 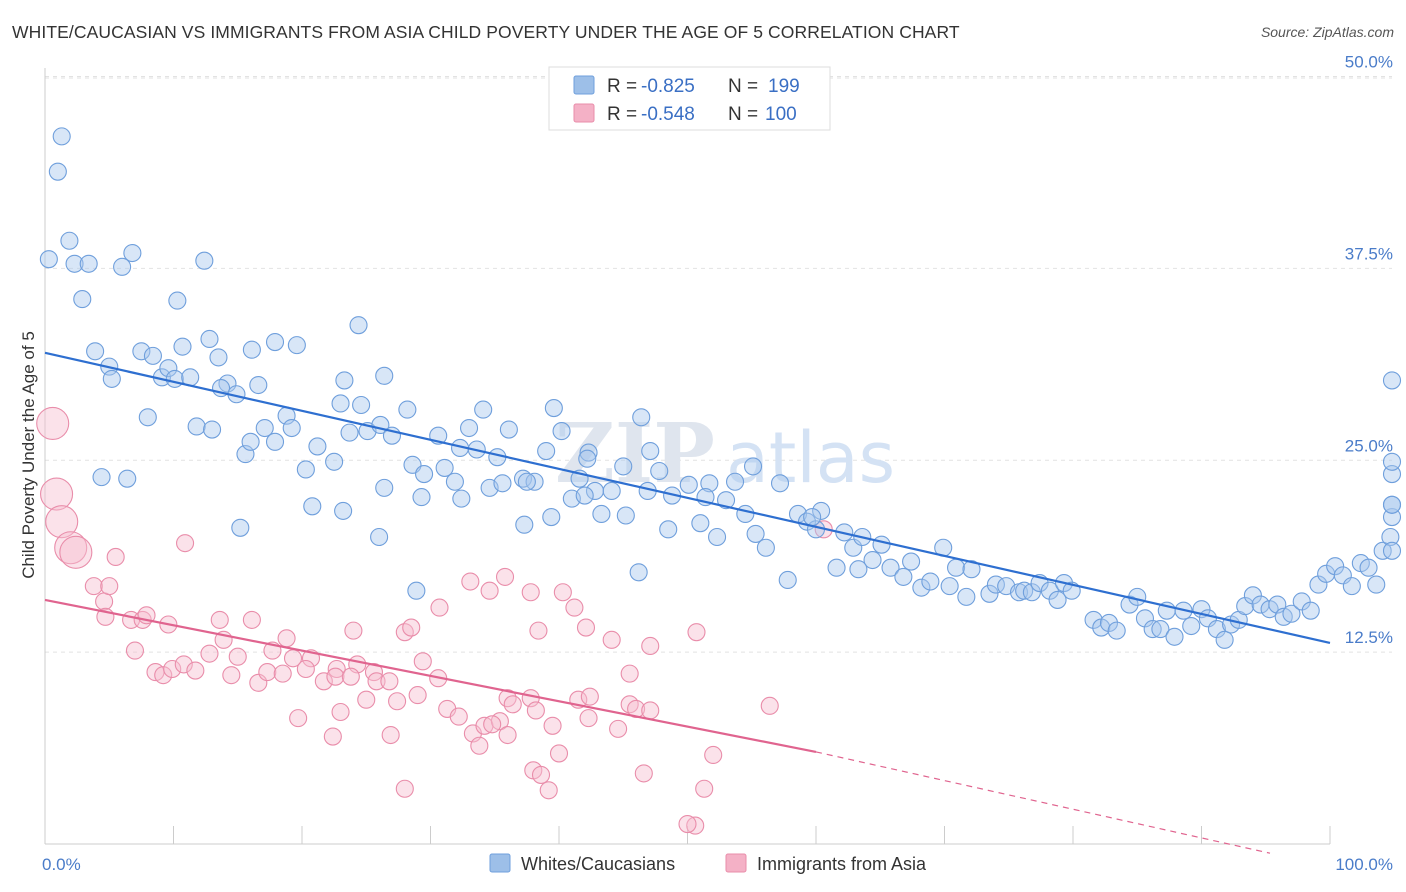 I want to click on legend-n-value-asia: 100, so click(x=781, y=114).